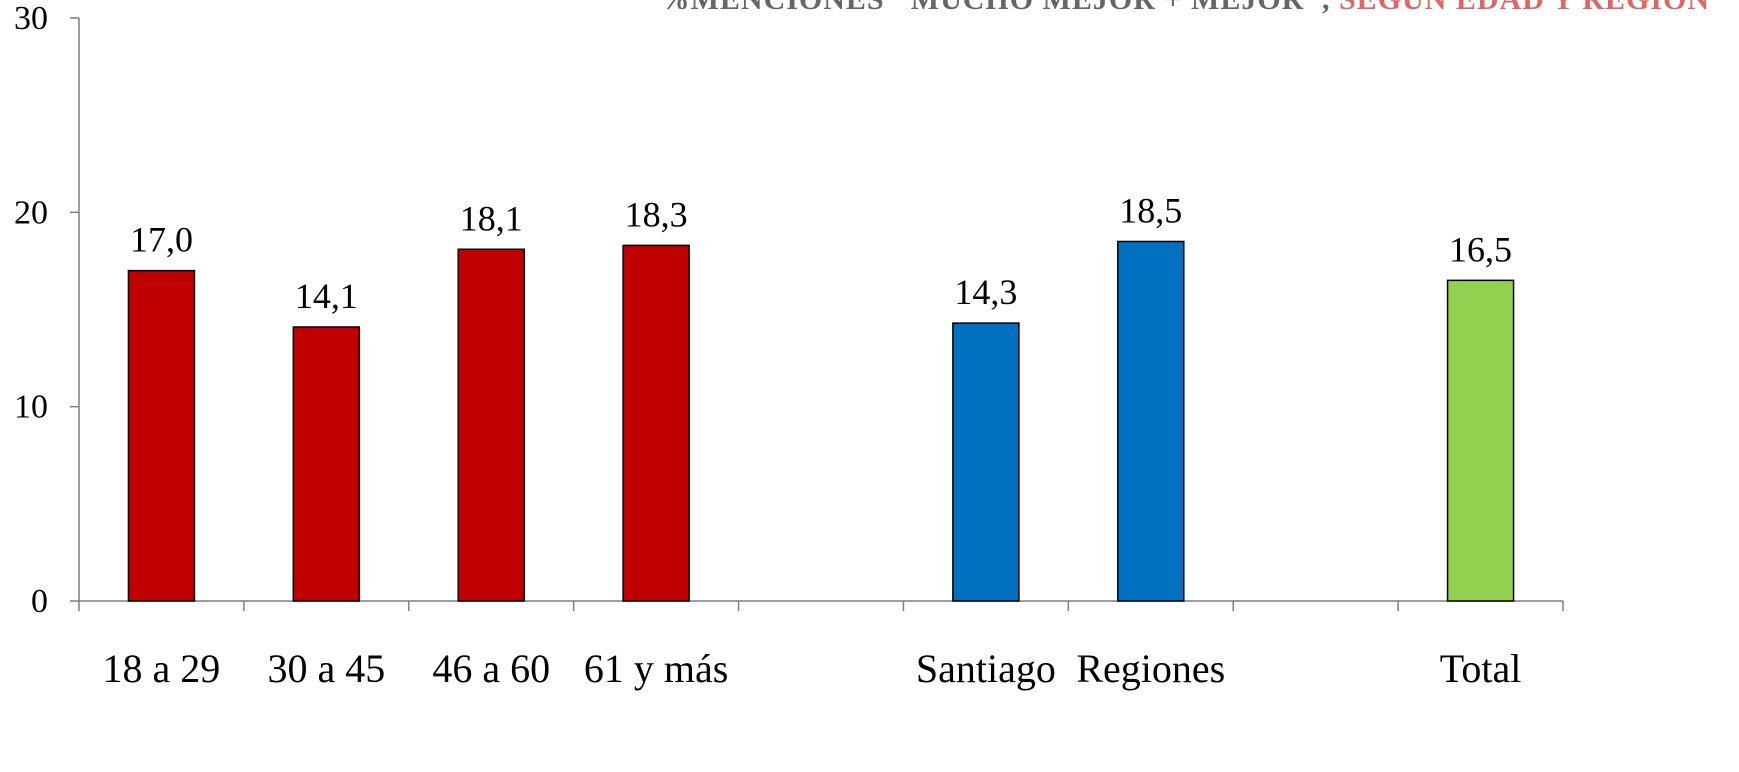 This screenshot has height=772, width=1739. Describe the element at coordinates (1481, 668) in the screenshot. I see `x-tick-label: Total` at that location.